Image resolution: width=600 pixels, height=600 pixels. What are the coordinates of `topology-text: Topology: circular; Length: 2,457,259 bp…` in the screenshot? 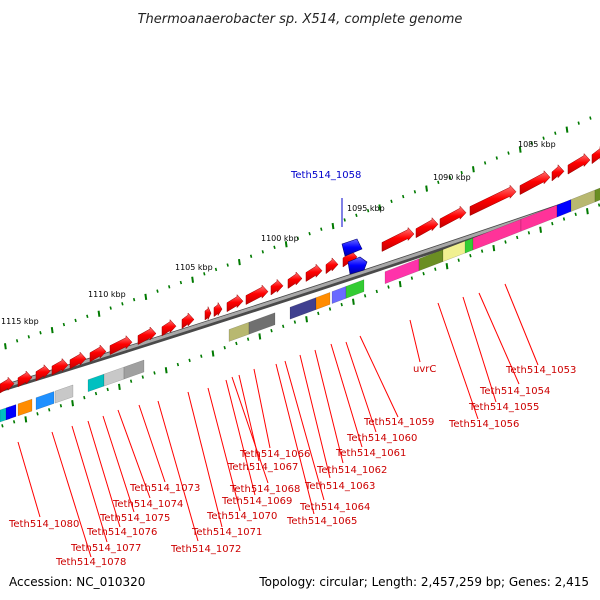 It's located at (423, 582).